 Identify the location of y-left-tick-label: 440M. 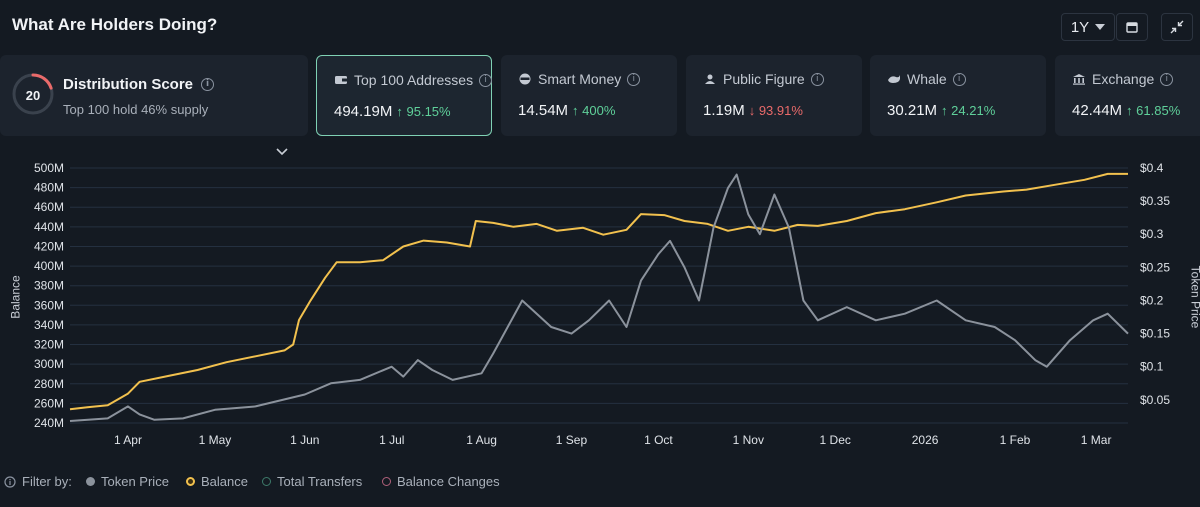
(49, 227).